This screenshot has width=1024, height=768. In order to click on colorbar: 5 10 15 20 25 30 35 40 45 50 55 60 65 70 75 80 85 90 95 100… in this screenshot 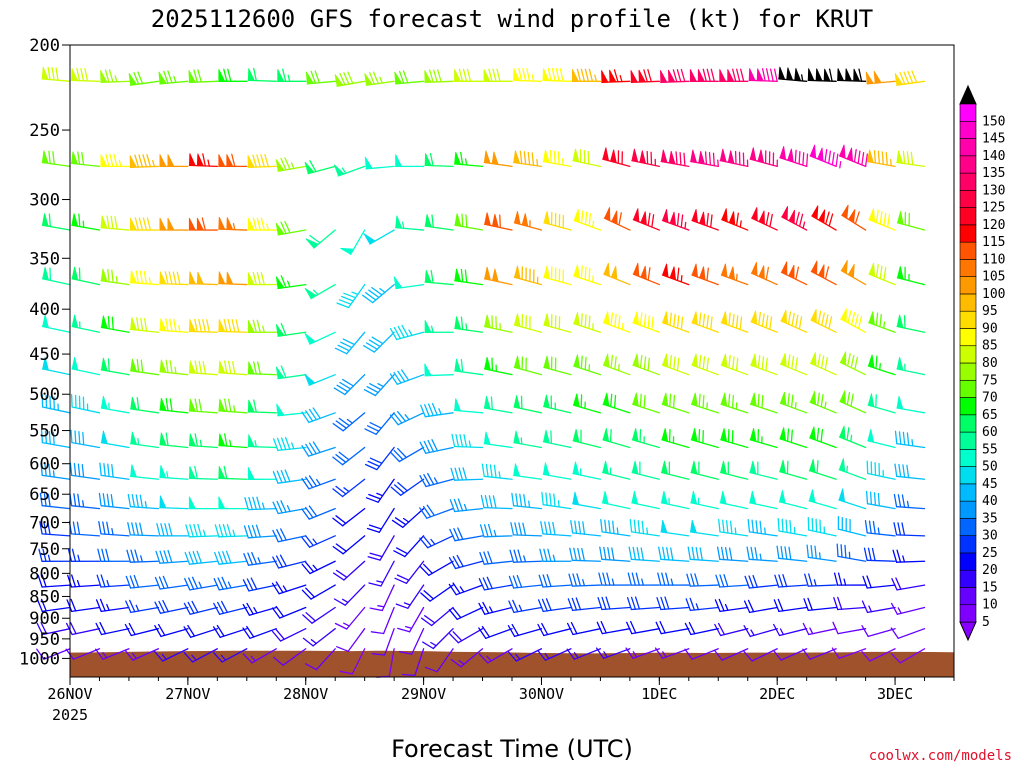, I will do `click(982, 363)`.